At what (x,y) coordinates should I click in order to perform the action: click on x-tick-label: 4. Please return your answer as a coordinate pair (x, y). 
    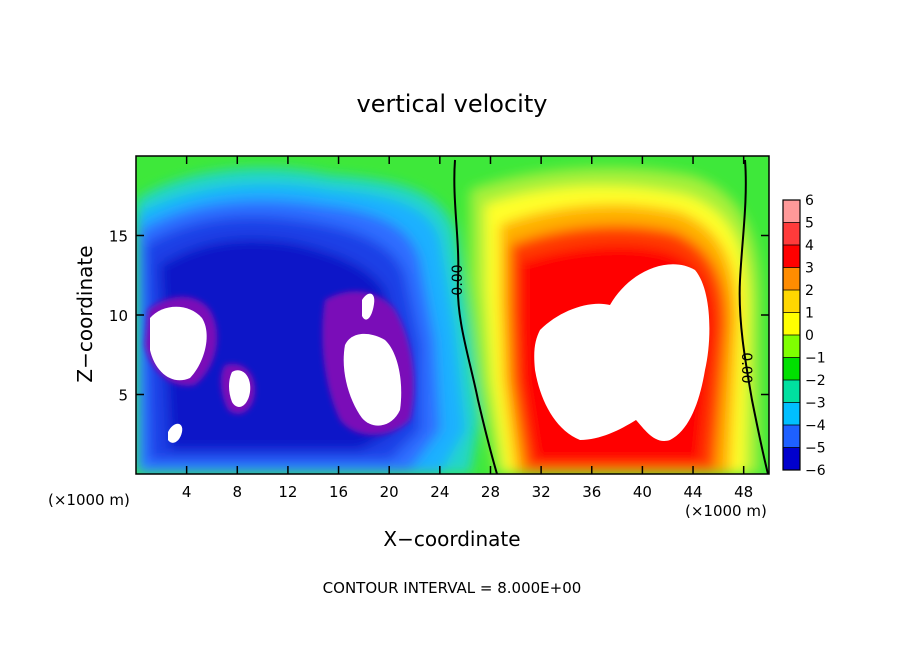
    Looking at the image, I should click on (187, 492).